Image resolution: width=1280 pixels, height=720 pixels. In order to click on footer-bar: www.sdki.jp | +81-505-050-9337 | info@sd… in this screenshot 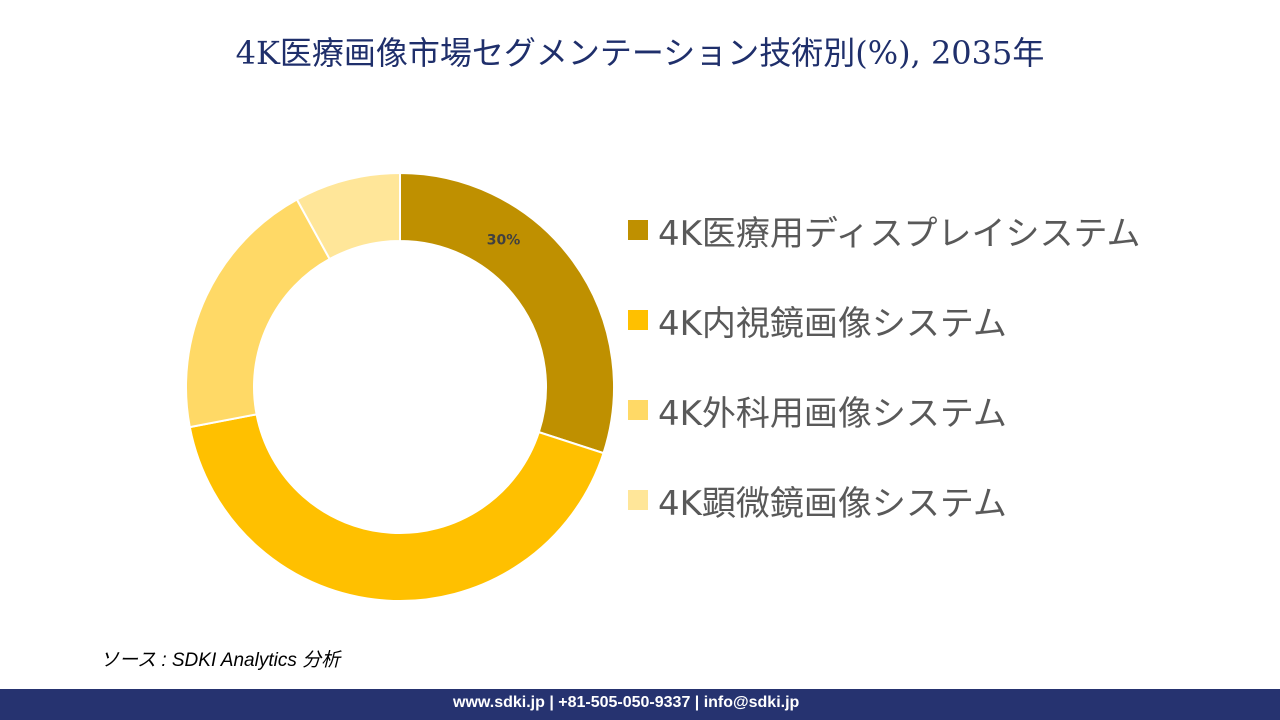, I will do `click(640, 704)`.